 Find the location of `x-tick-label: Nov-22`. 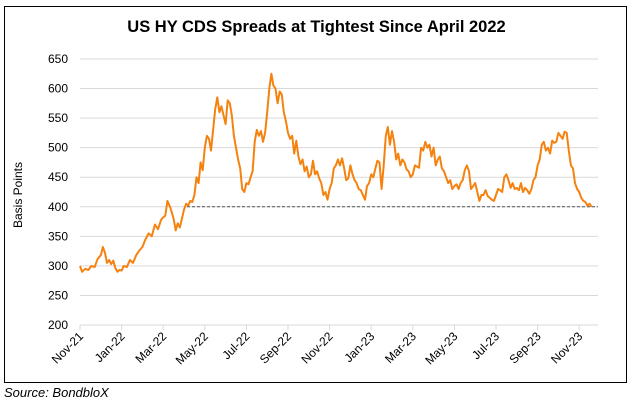

x-tick-label: Nov-22 is located at coordinates (316, 347).